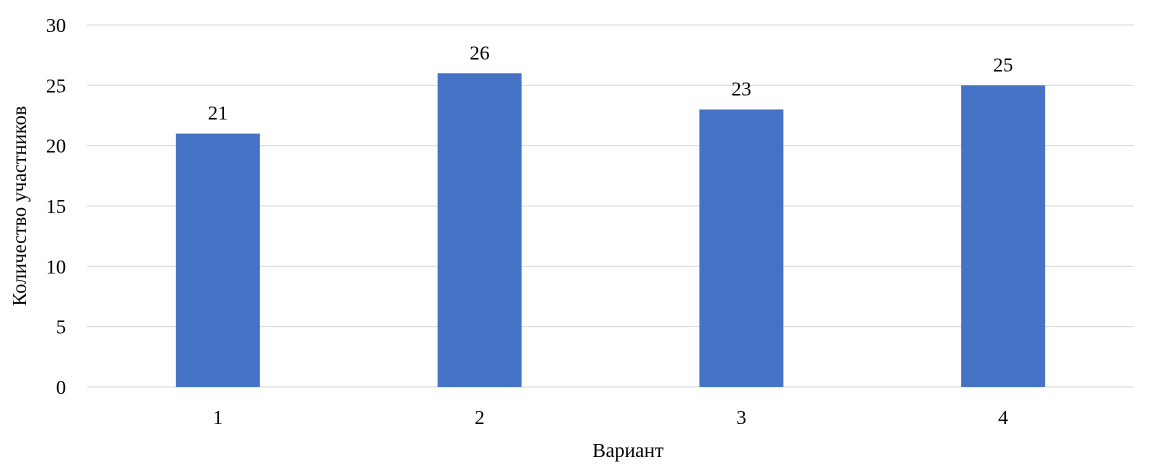  I want to click on y-axis-title: Количество участников, so click(20, 206).